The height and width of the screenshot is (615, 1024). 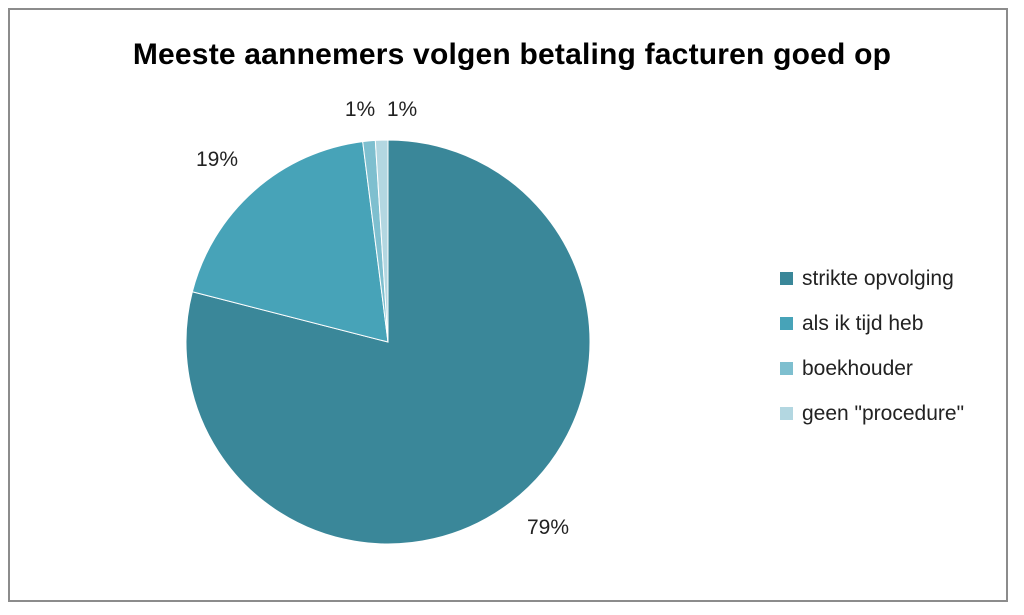 I want to click on data-label-1: 79%, so click(x=548, y=527).